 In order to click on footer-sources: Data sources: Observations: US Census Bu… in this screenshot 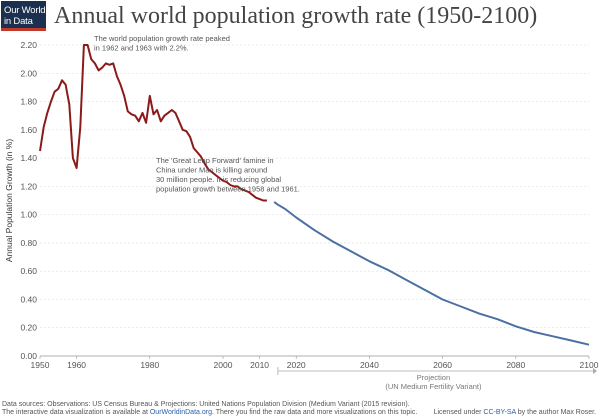, I will do `click(206, 404)`.